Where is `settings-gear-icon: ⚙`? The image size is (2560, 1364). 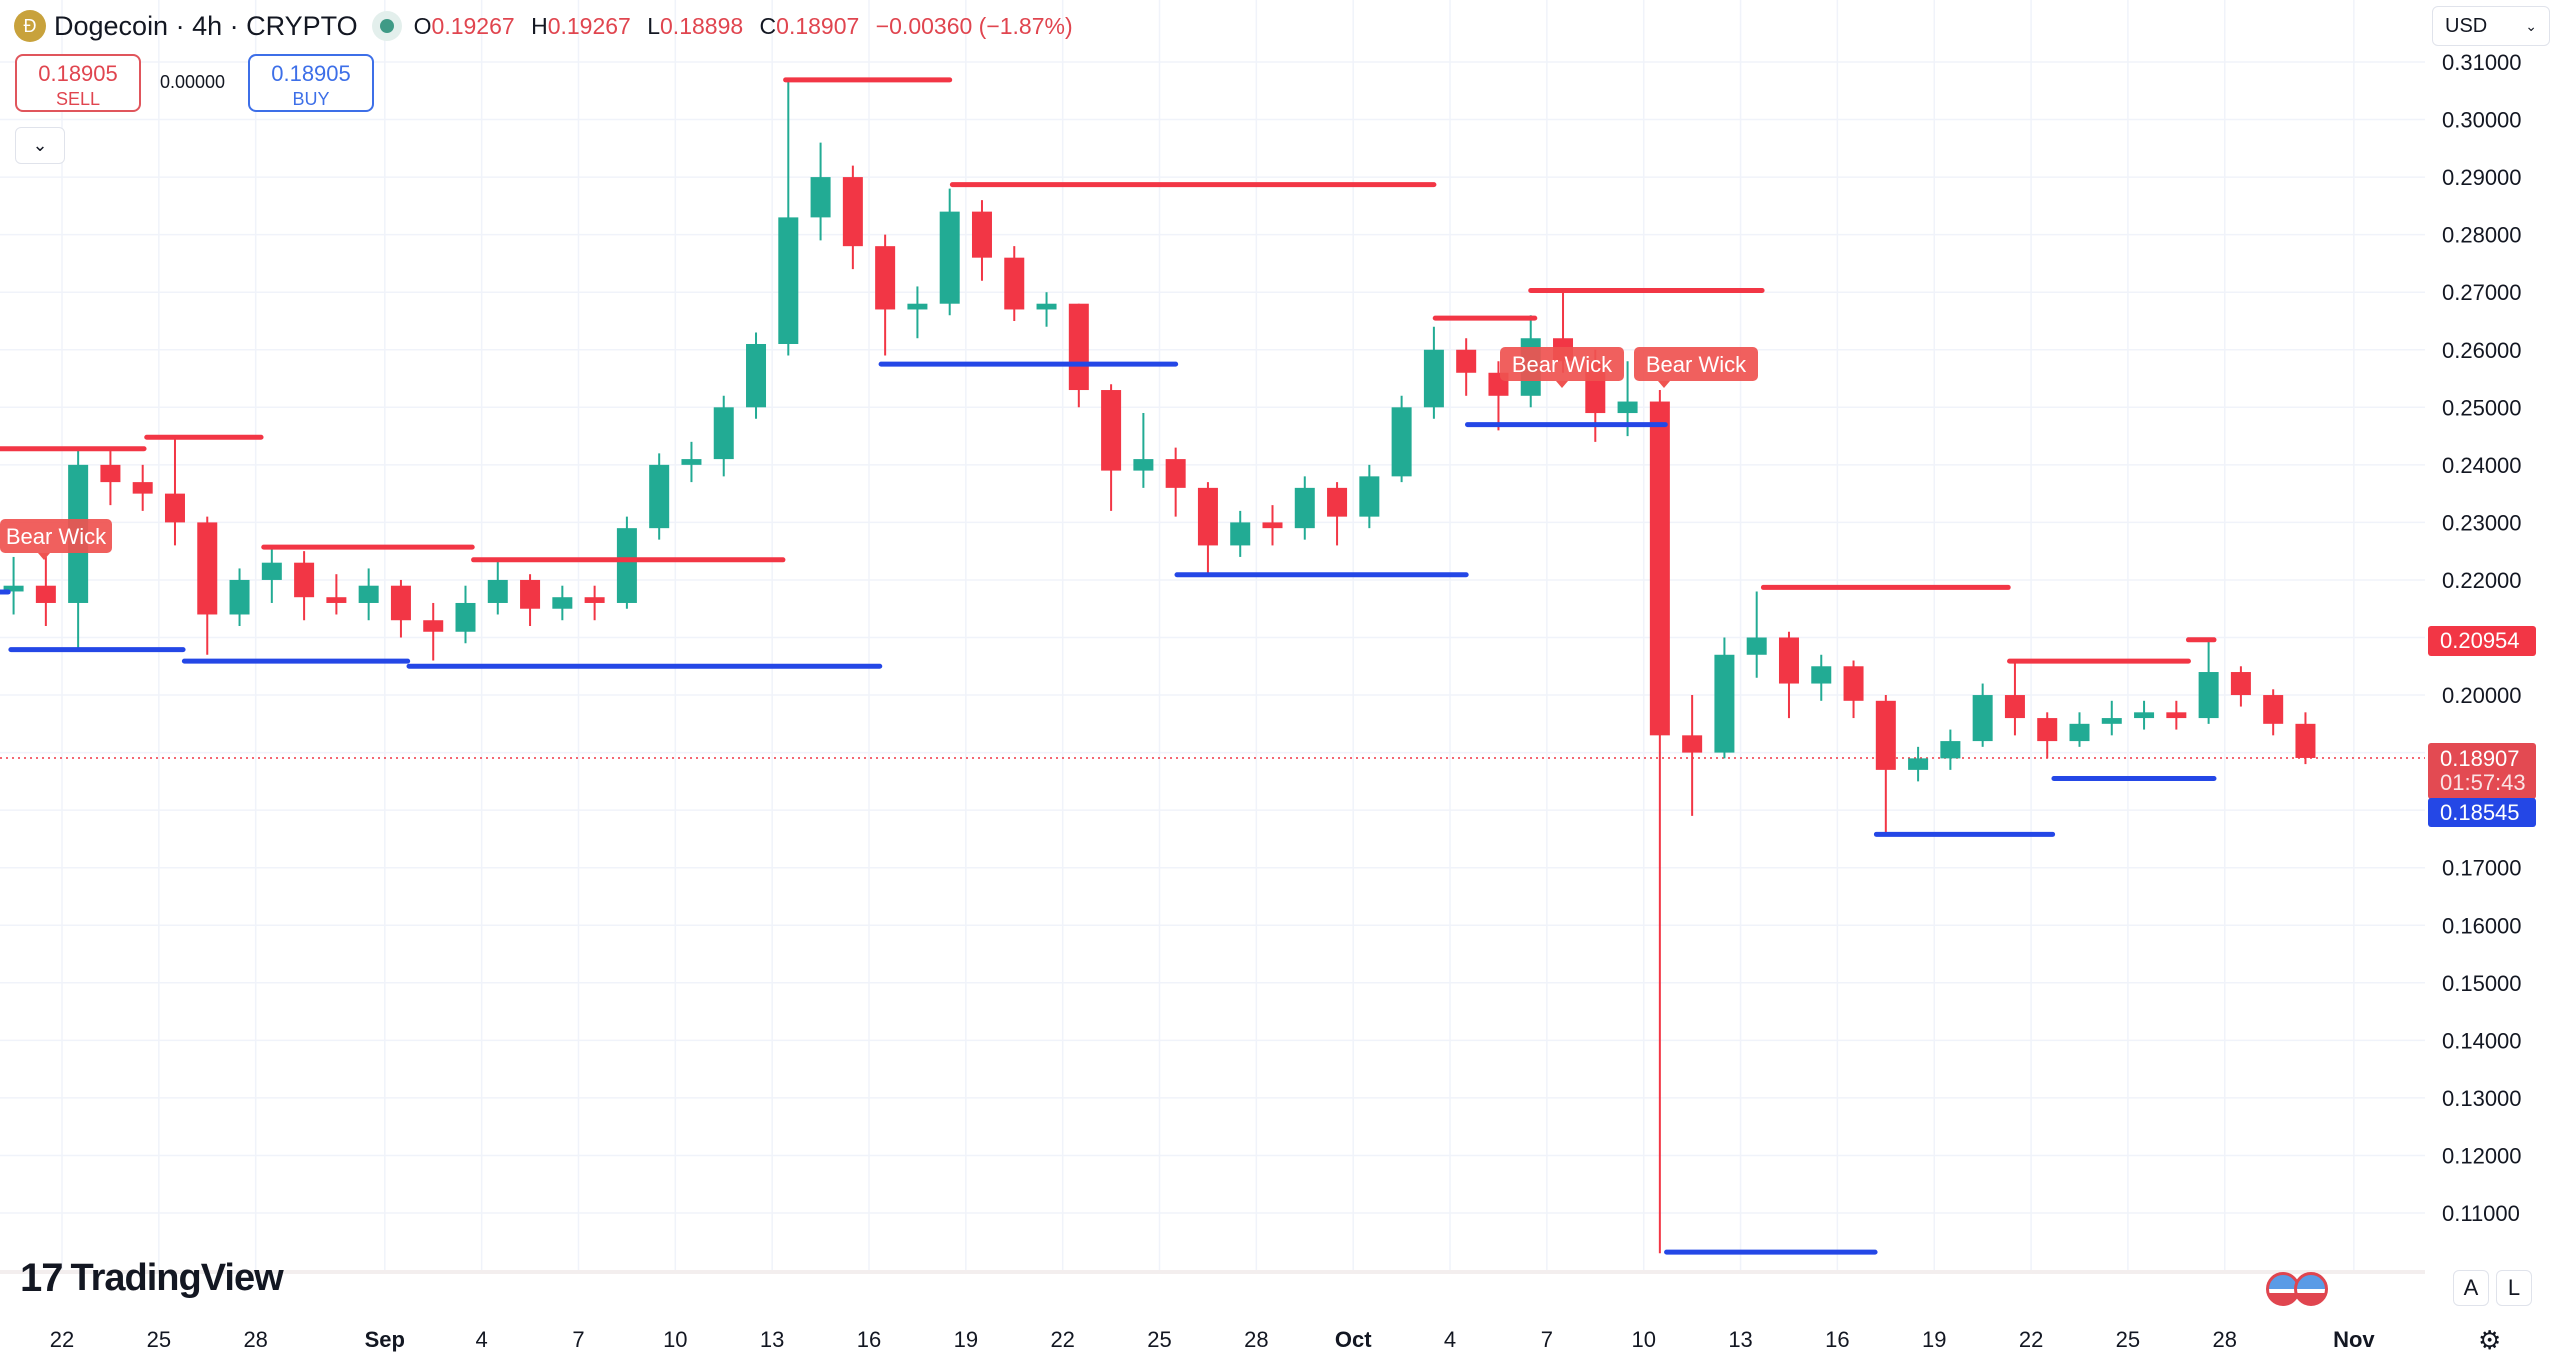
settings-gear-icon: ⚙ is located at coordinates (2490, 1340).